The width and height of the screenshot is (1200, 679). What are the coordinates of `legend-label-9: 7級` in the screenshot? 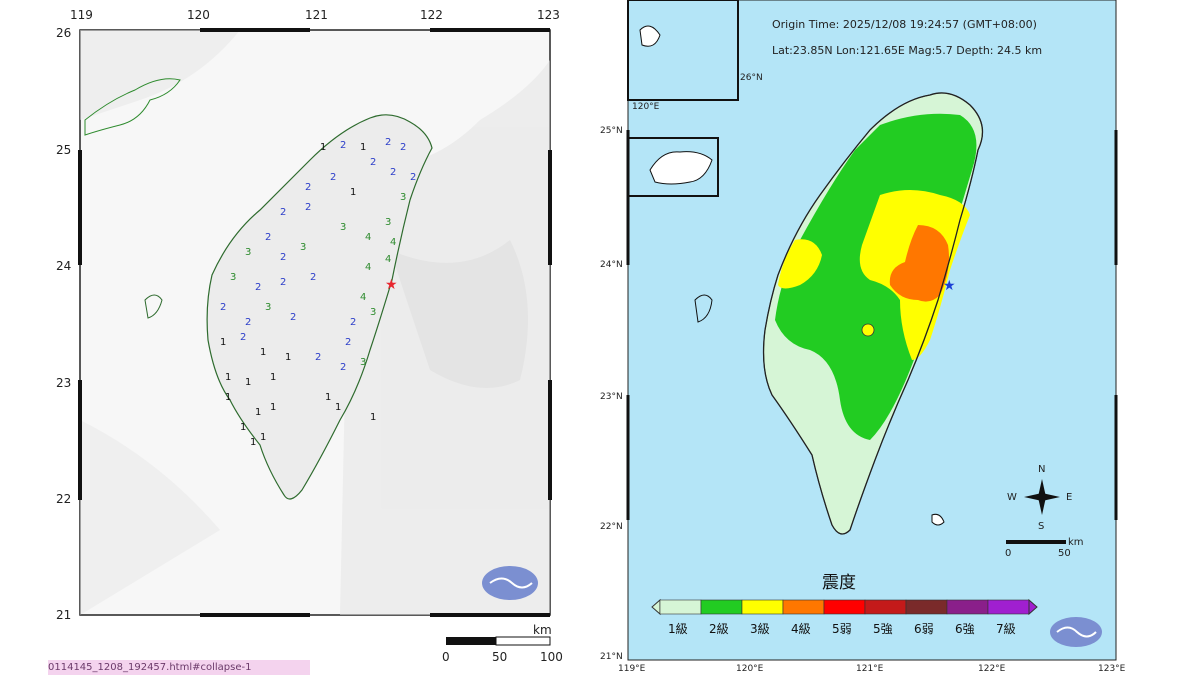 It's located at (1006, 629).